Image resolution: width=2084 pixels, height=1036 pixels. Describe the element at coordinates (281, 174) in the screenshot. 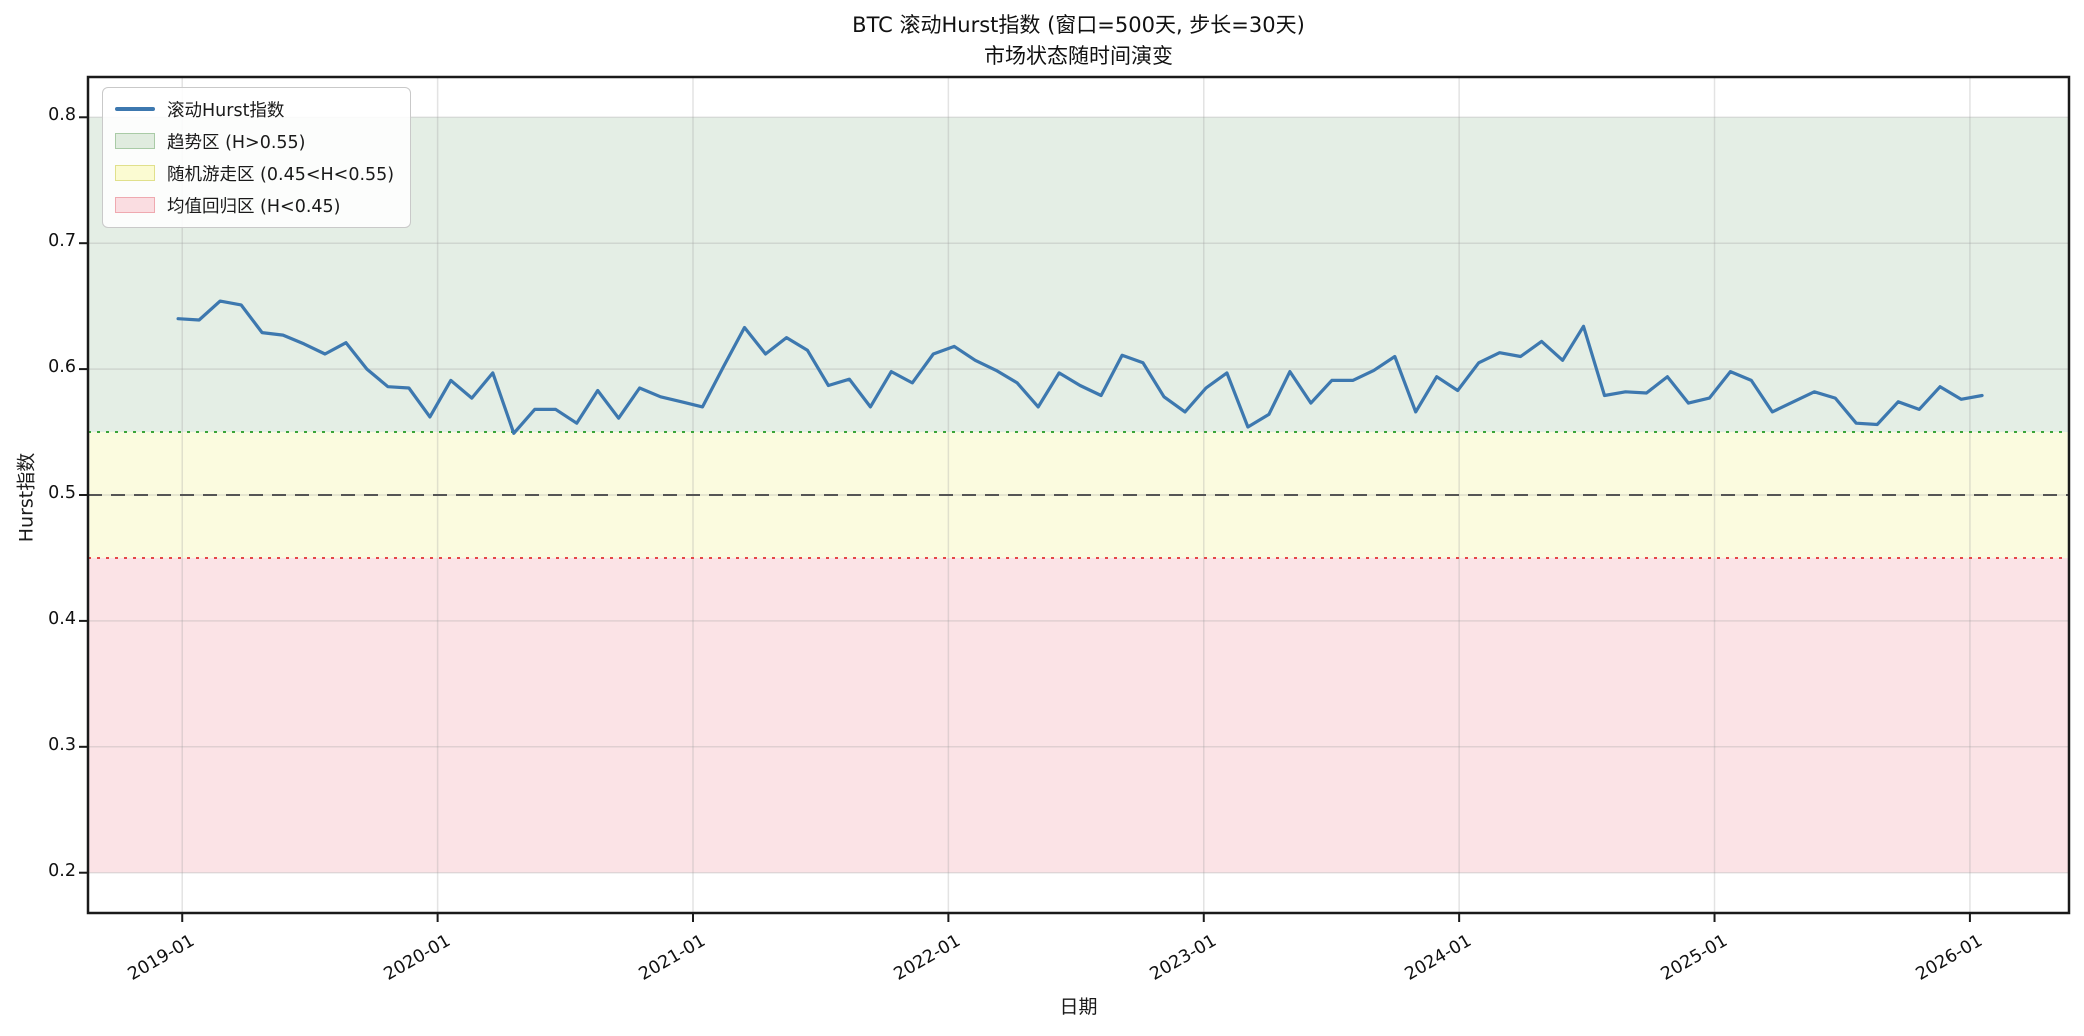

I see `legend-label: 随机游走区 (0.45<H<0.55)` at that location.